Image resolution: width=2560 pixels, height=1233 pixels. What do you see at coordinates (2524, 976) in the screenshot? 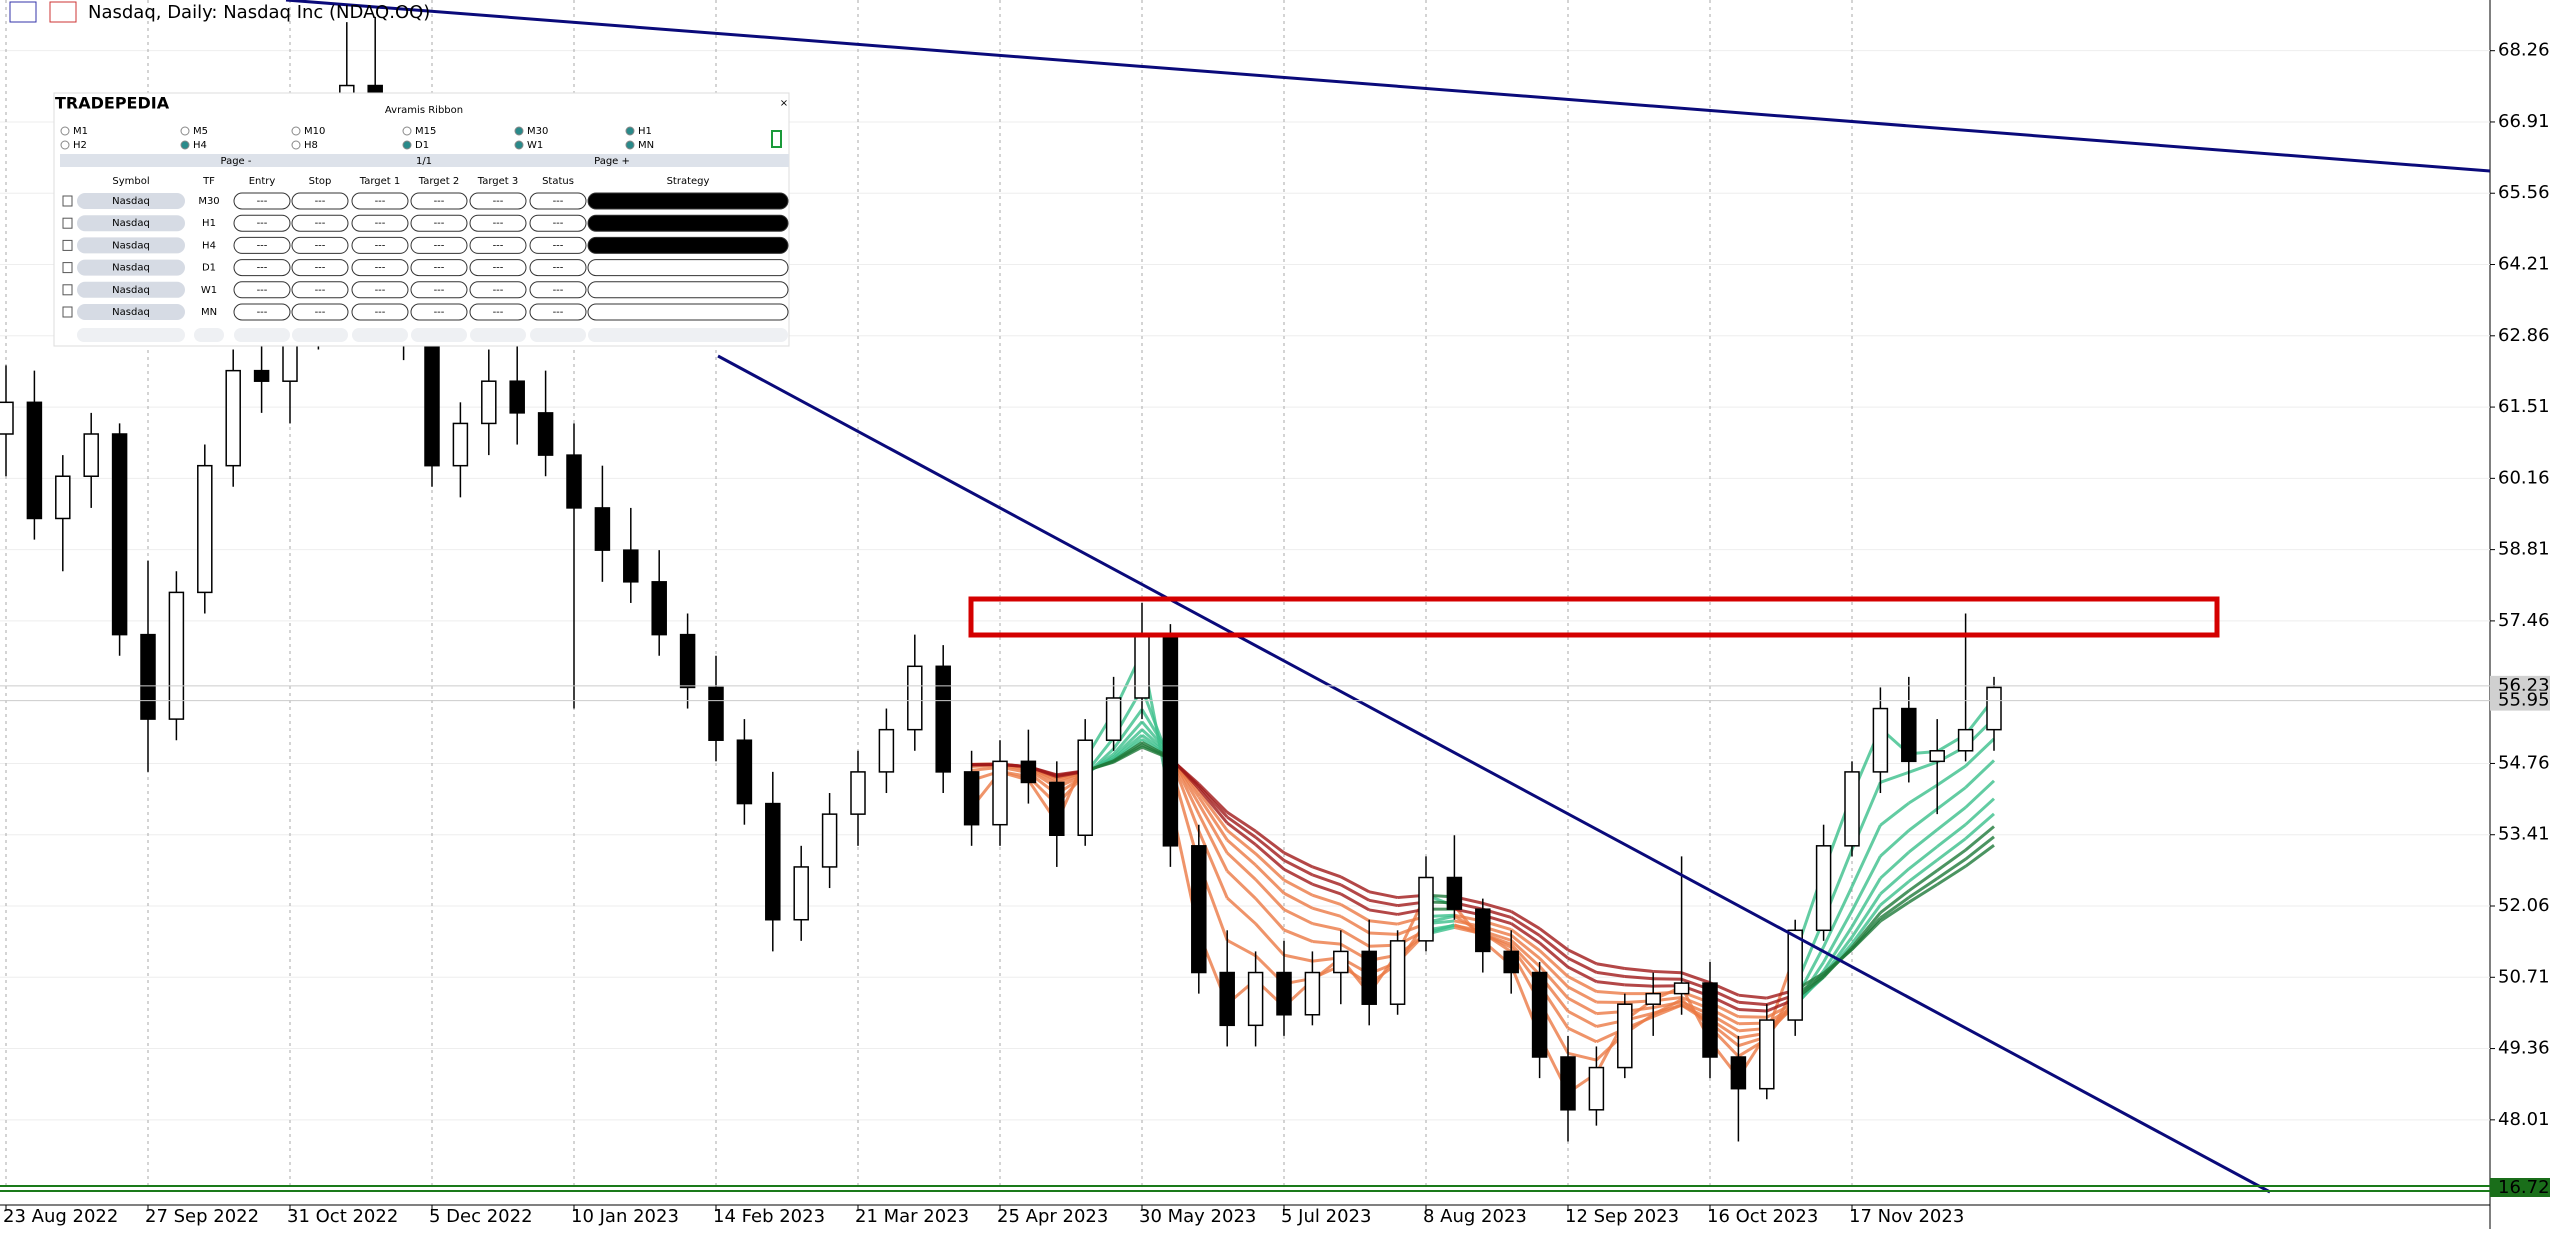
I see `y-tick-label: 50.71` at bounding box center [2524, 976].